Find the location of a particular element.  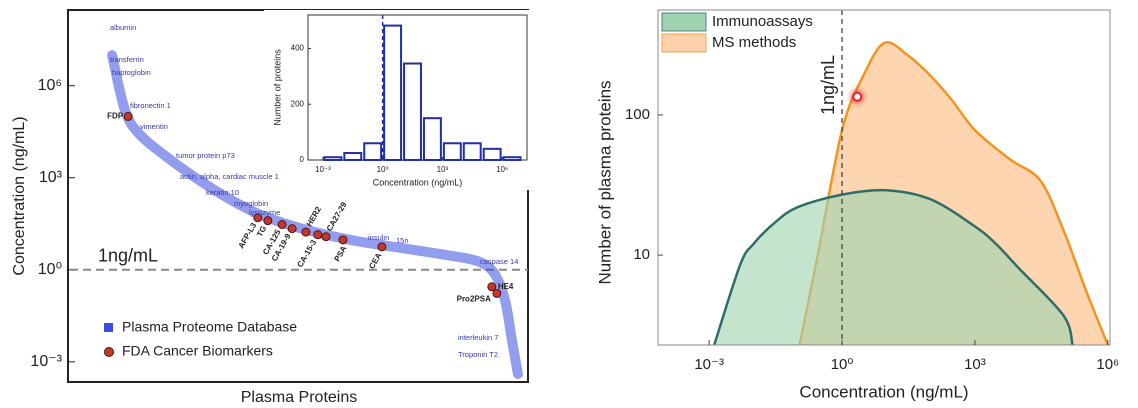

legend-label: MS methods is located at coordinates (754, 42).